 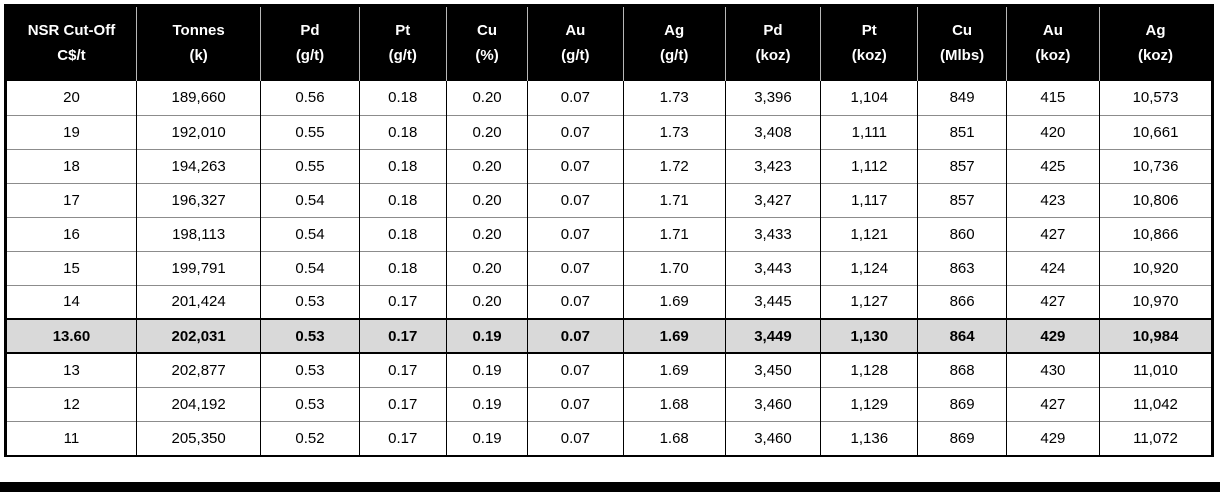 What do you see at coordinates (674, 199) in the screenshot?
I see `table-cell: 1.71` at bounding box center [674, 199].